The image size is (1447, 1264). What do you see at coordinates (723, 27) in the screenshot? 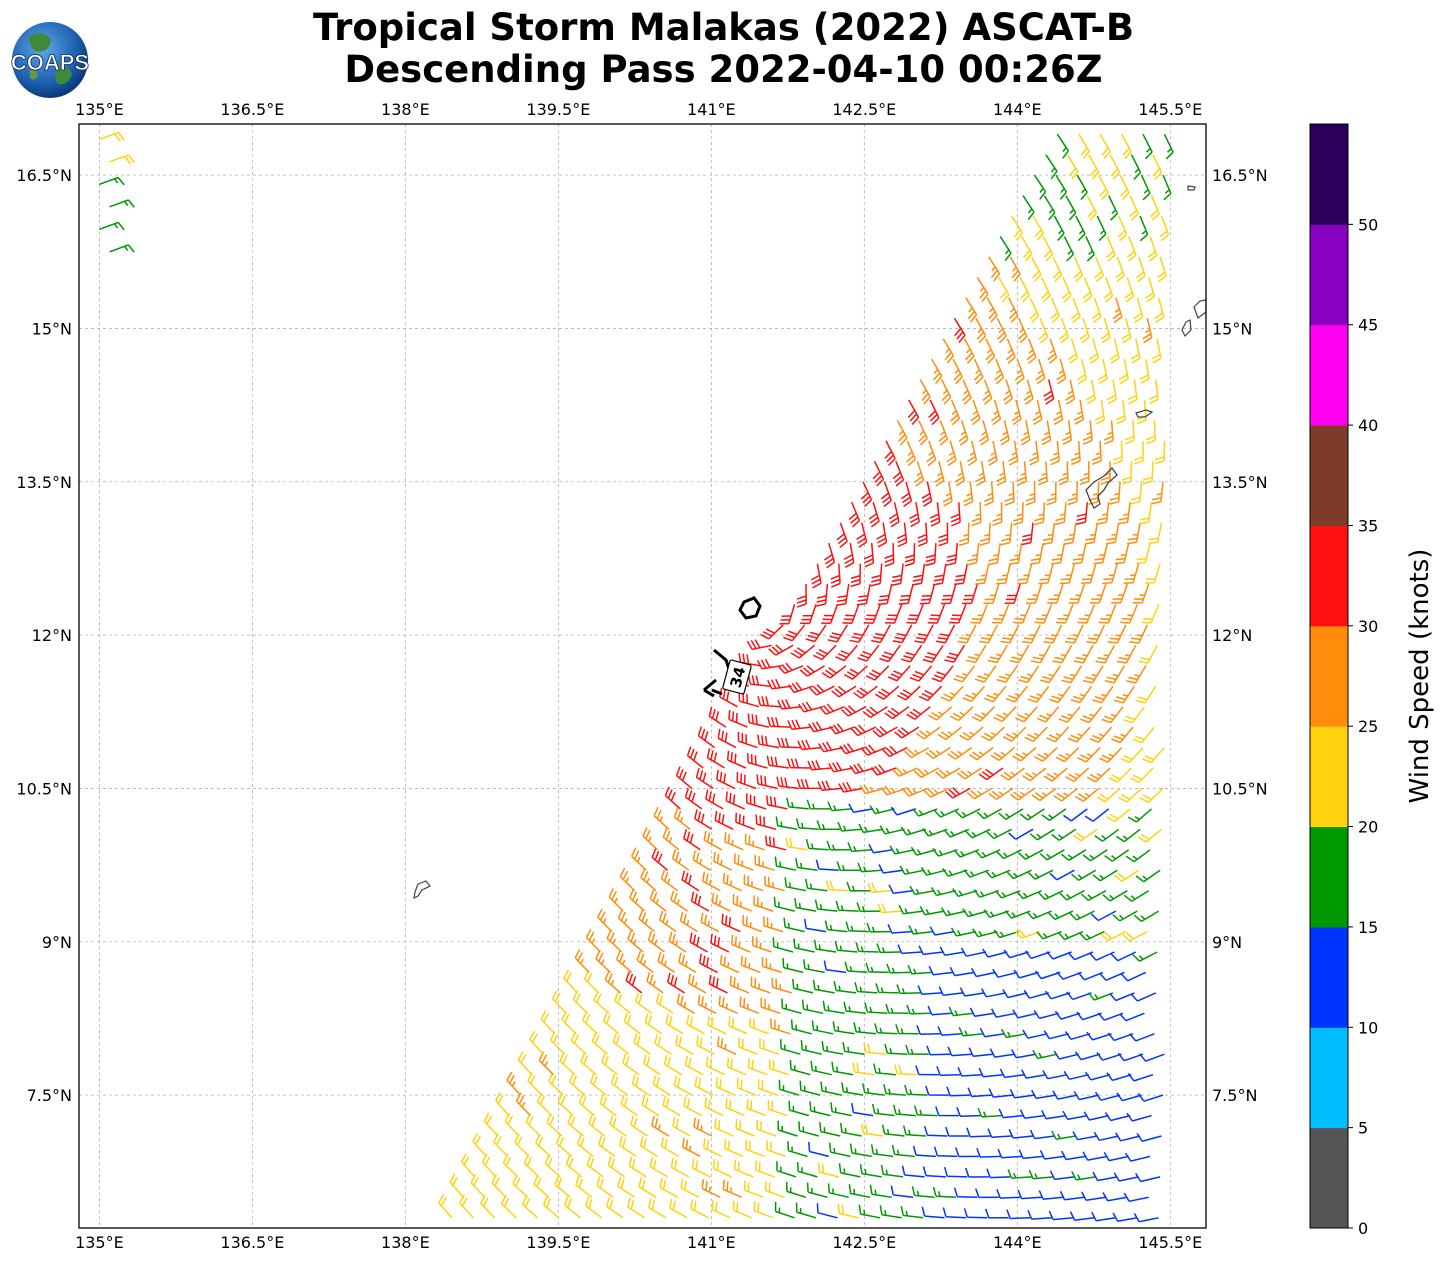
I see `chart-title-line1: Tropical Storm Malakas (2022) ASCAT-B` at bounding box center [723, 27].